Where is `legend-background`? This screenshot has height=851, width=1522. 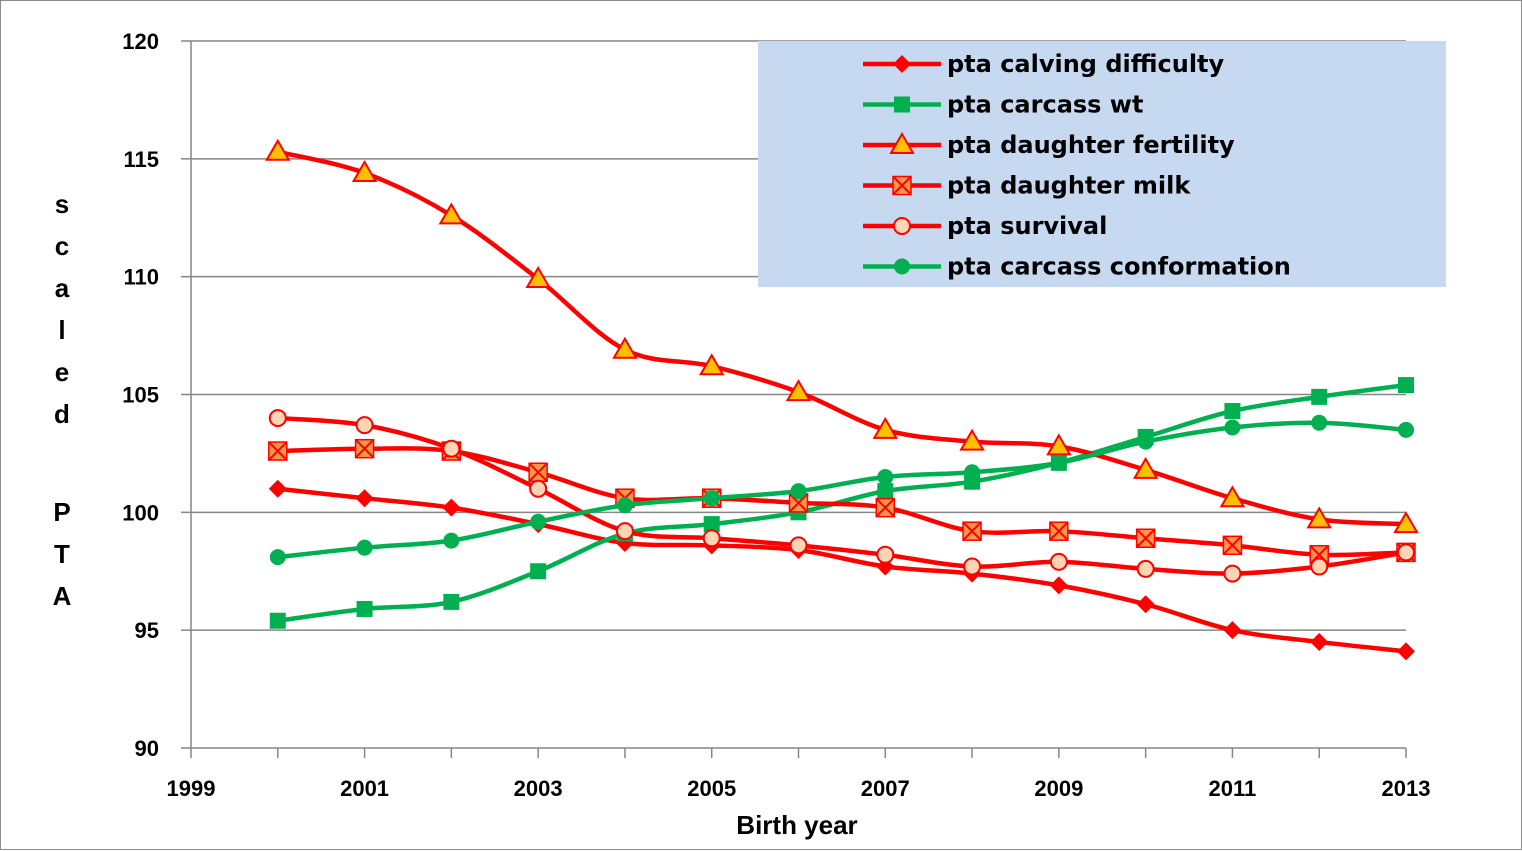
legend-background is located at coordinates (1102, 164).